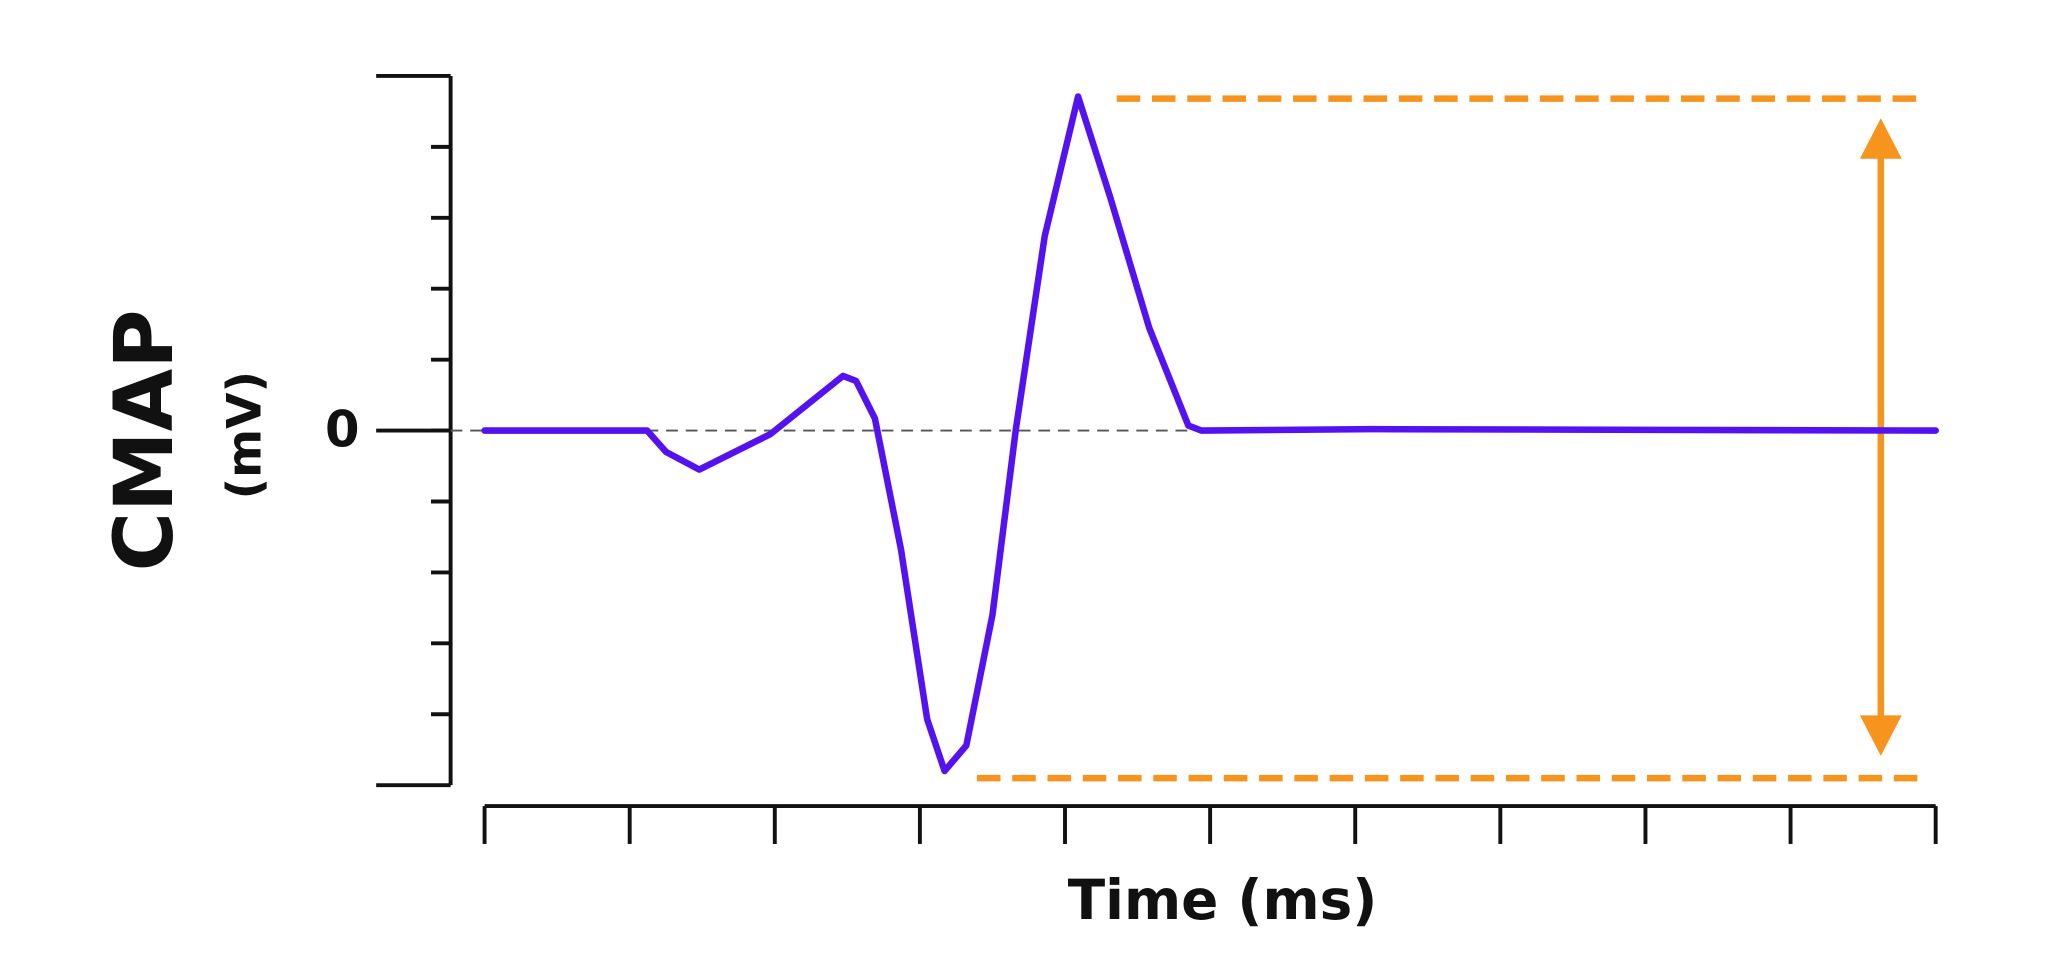 The image size is (2048, 980). Describe the element at coordinates (1223, 900) in the screenshot. I see `x-axis-label: Time (ms)` at that location.